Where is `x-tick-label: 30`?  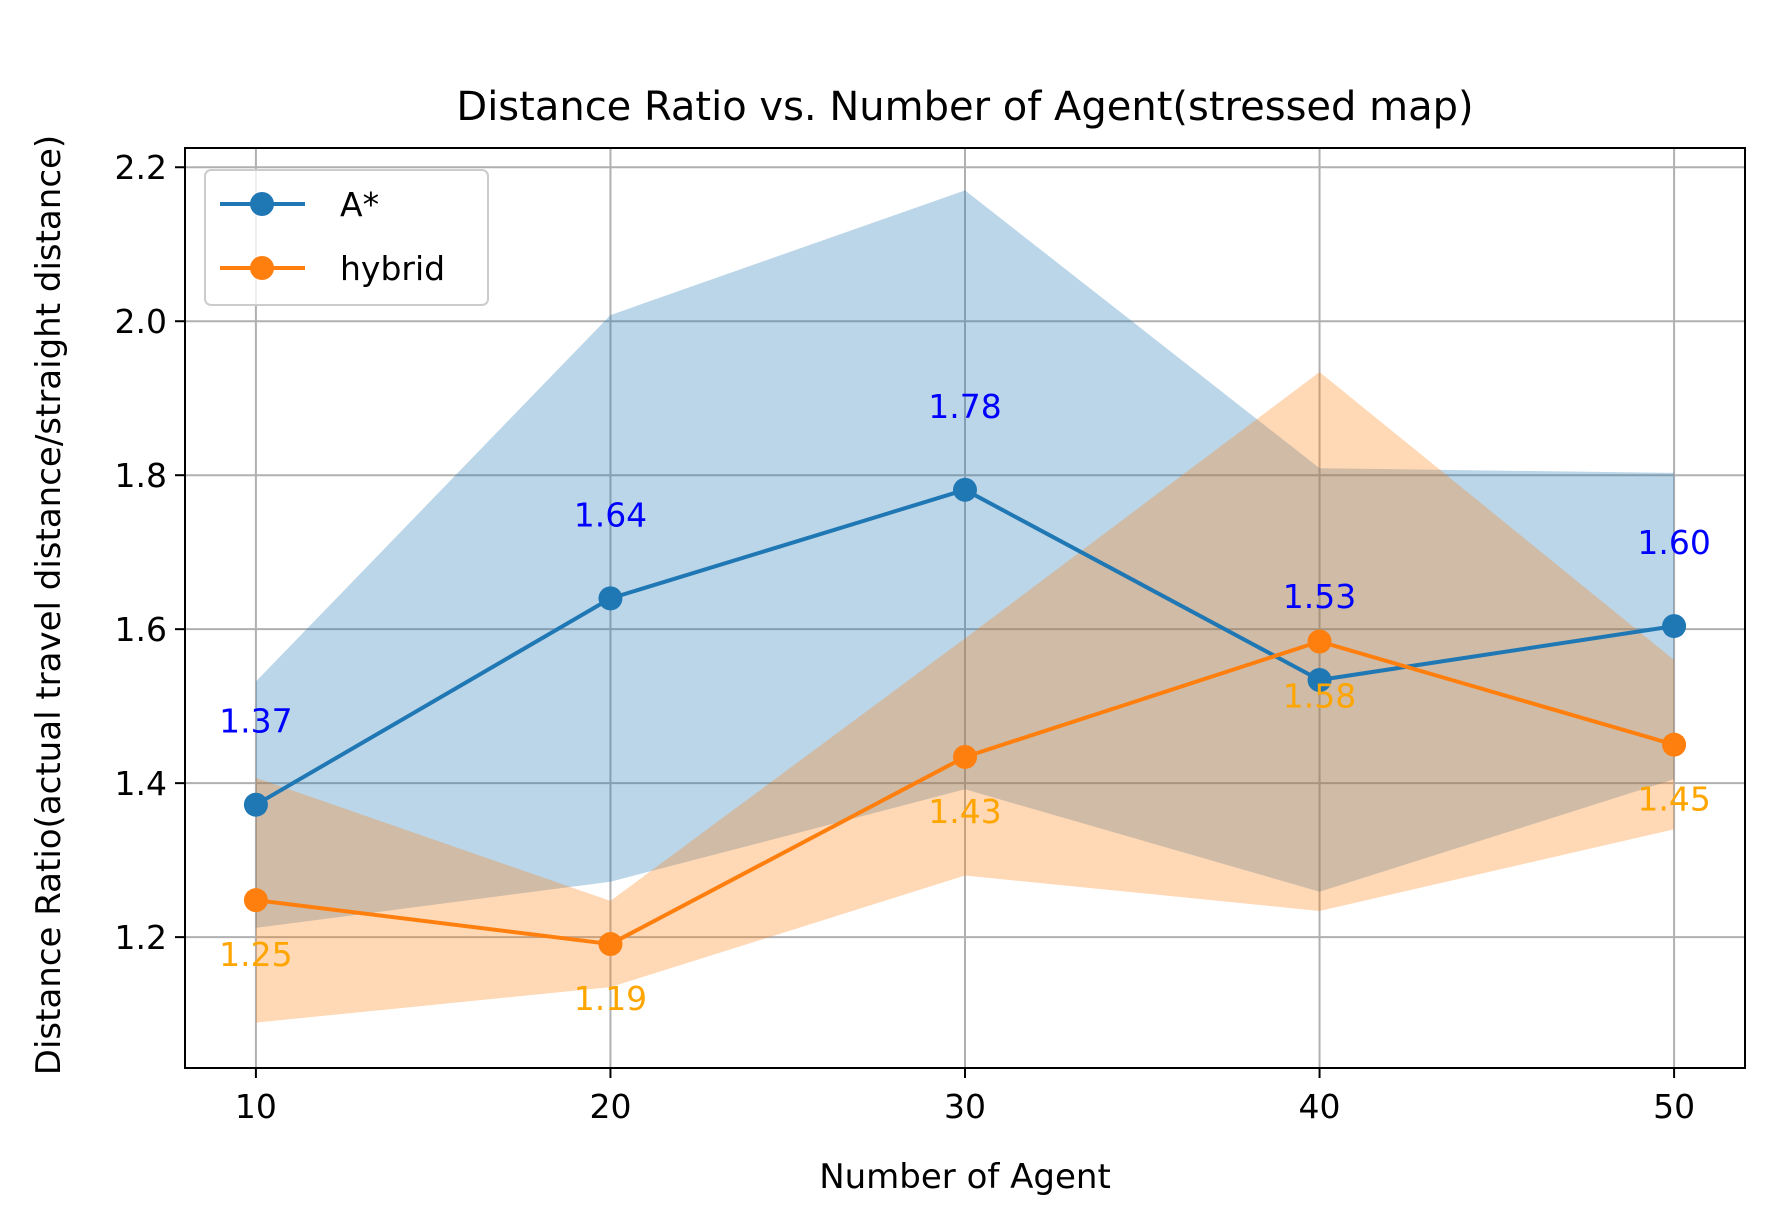 x-tick-label: 30 is located at coordinates (965, 1106).